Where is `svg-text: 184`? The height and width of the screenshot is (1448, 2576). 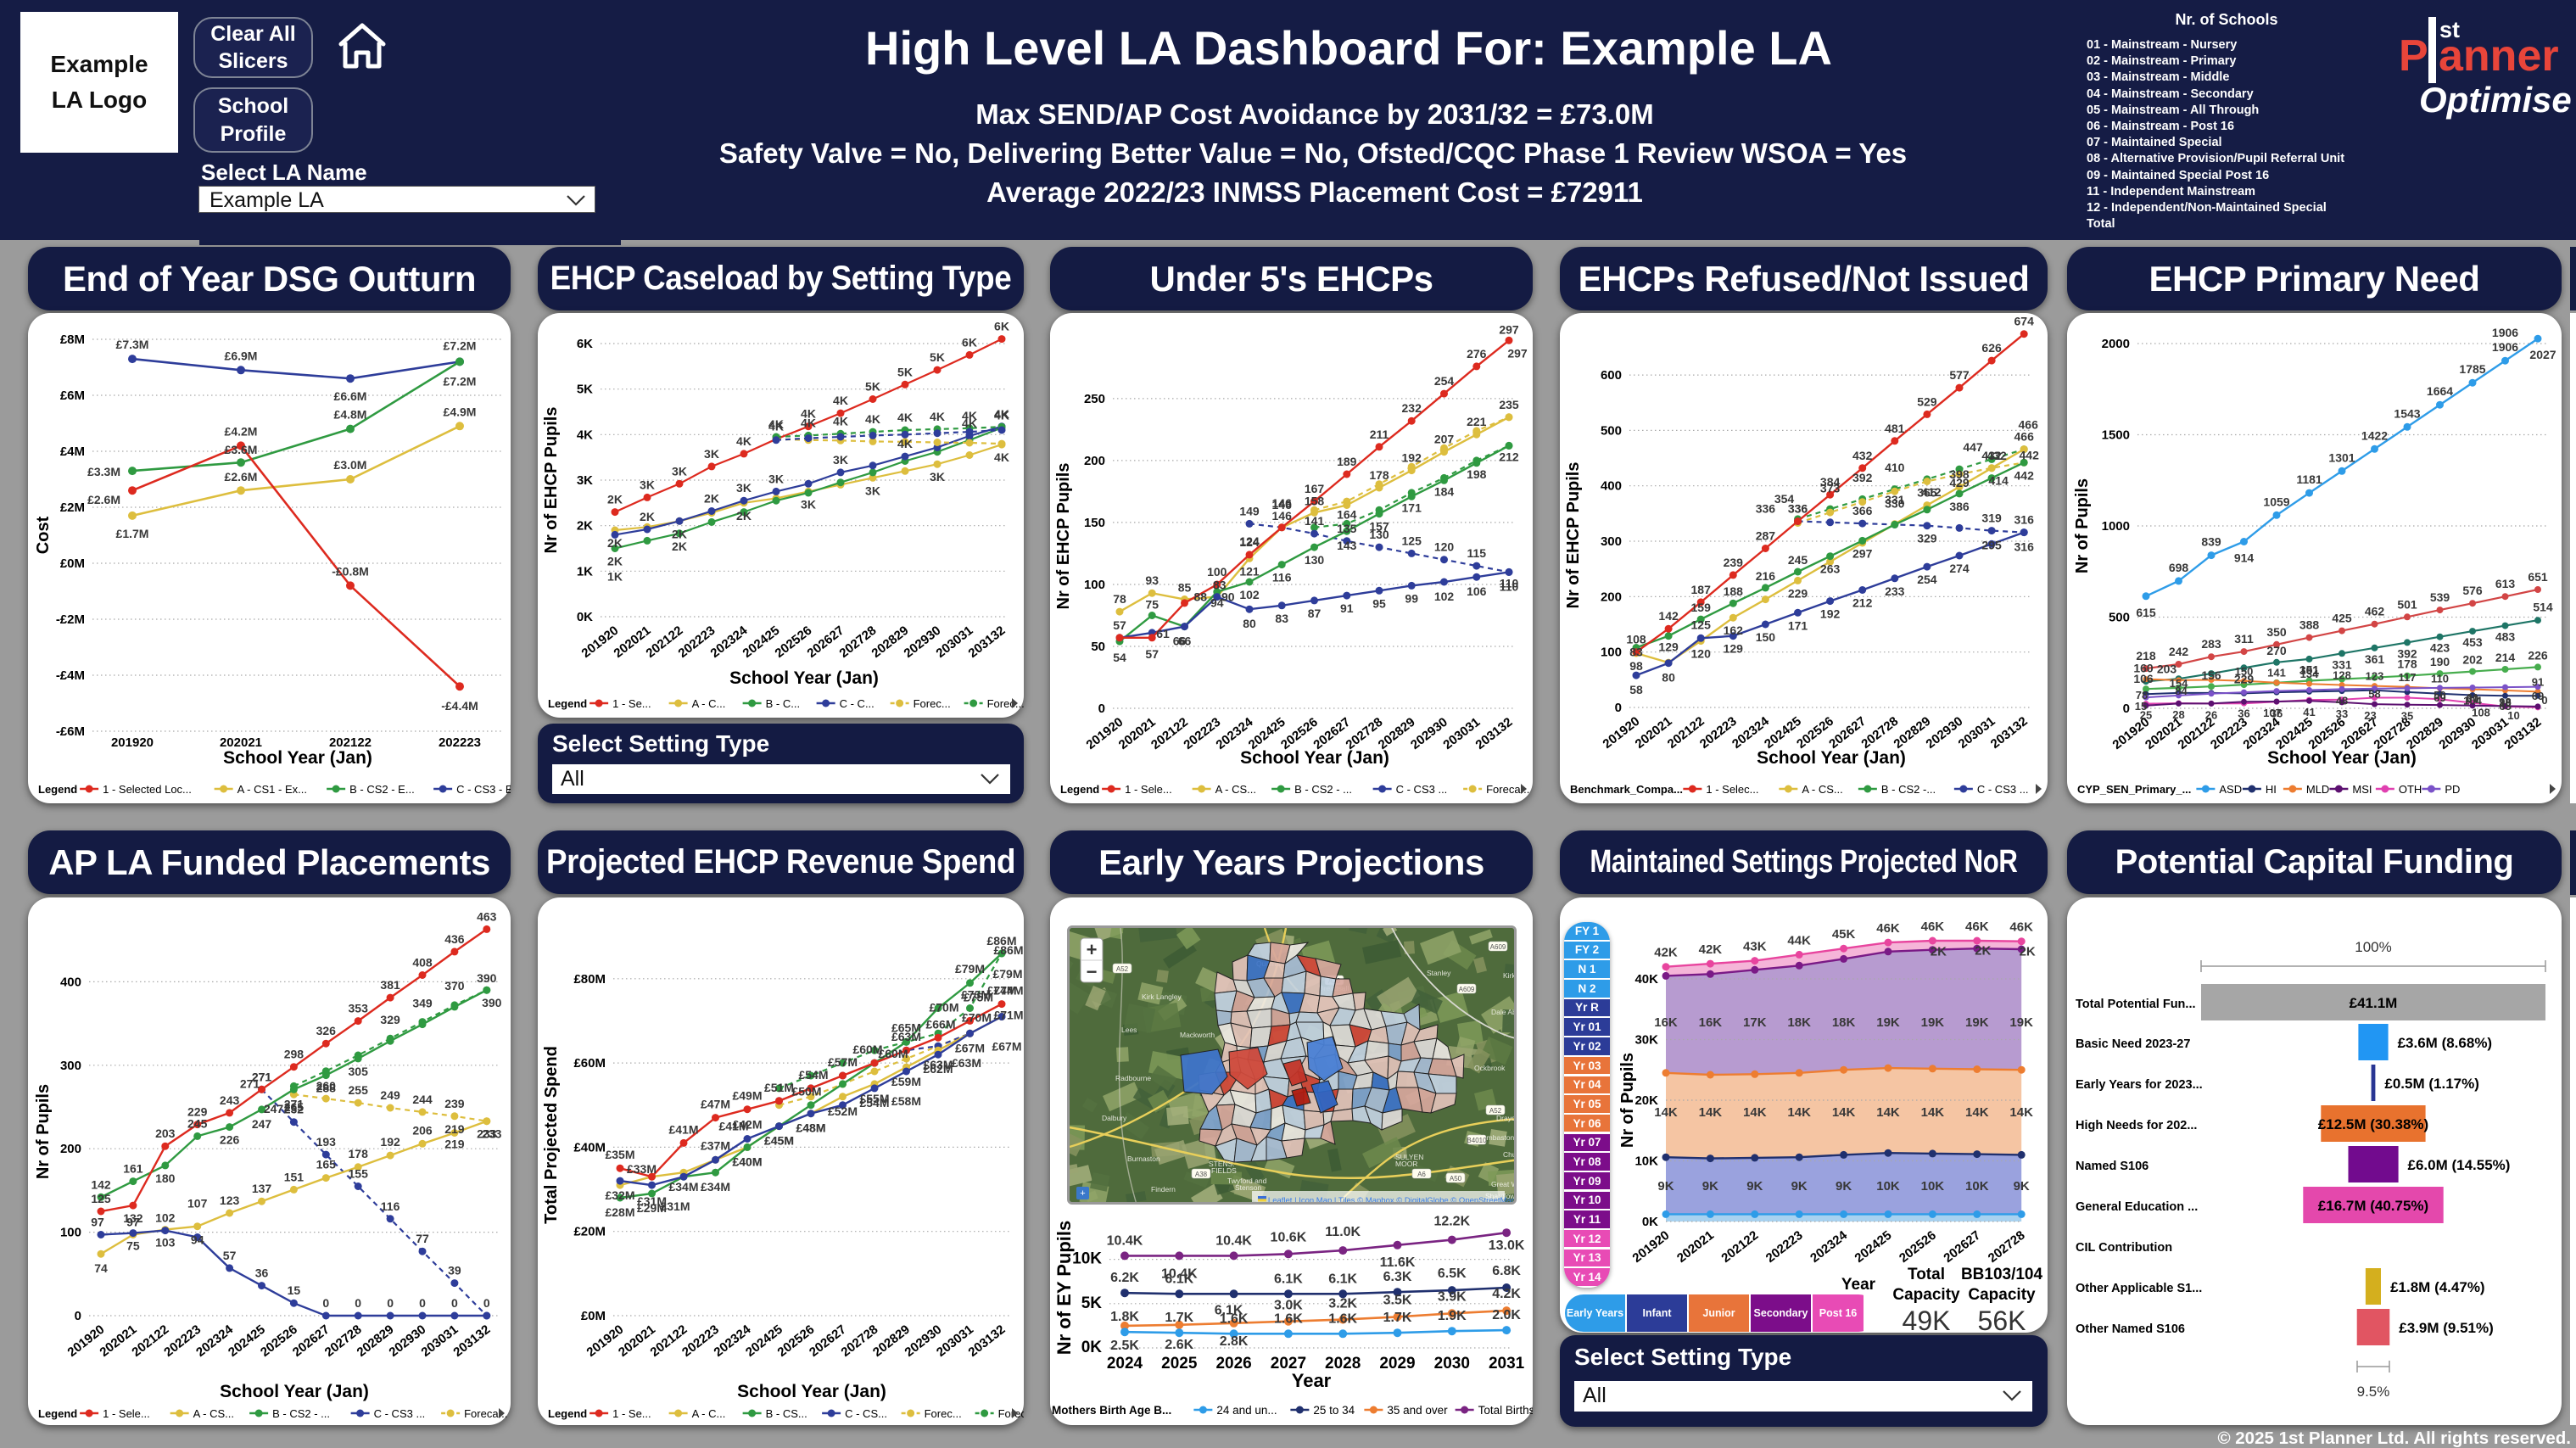
svg-text: 184 is located at coordinates (1444, 491).